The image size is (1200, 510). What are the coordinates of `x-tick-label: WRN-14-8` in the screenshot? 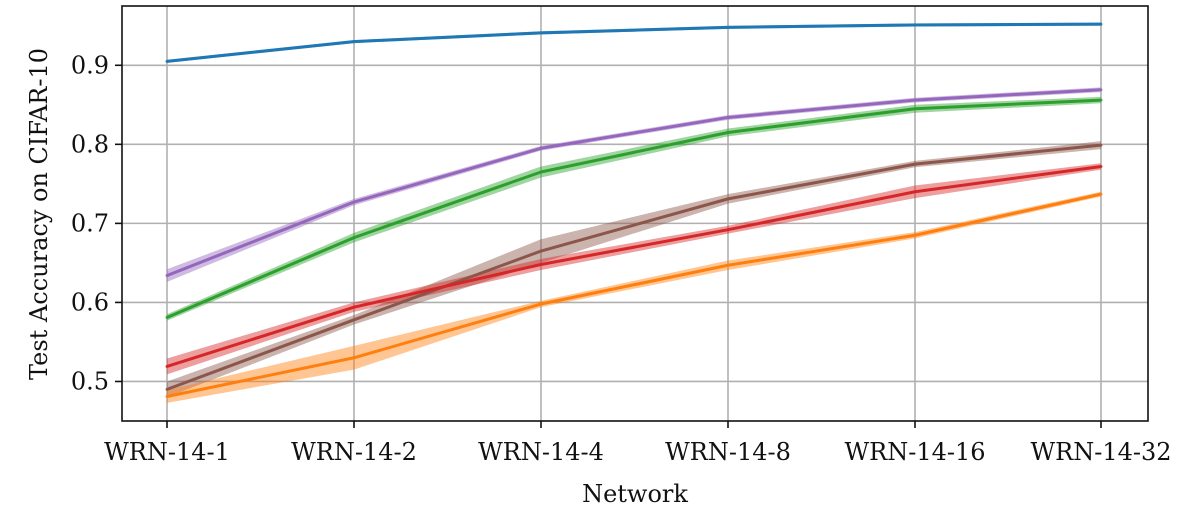 It's located at (728, 452).